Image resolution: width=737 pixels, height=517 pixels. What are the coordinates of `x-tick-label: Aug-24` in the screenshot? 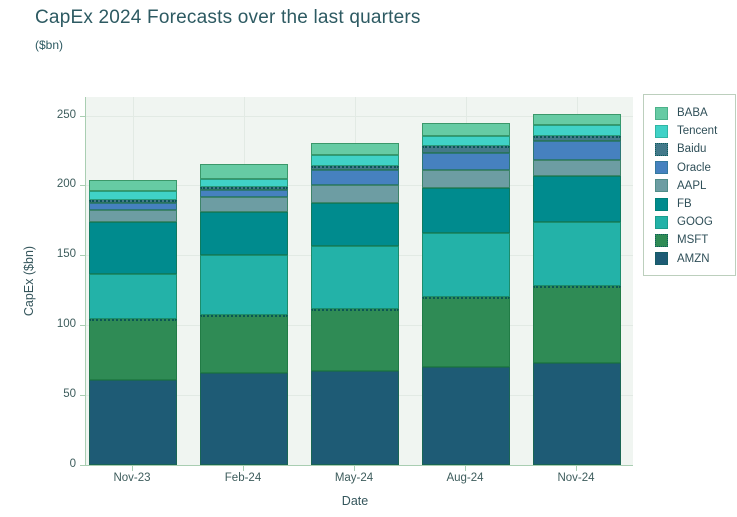 It's located at (465, 478).